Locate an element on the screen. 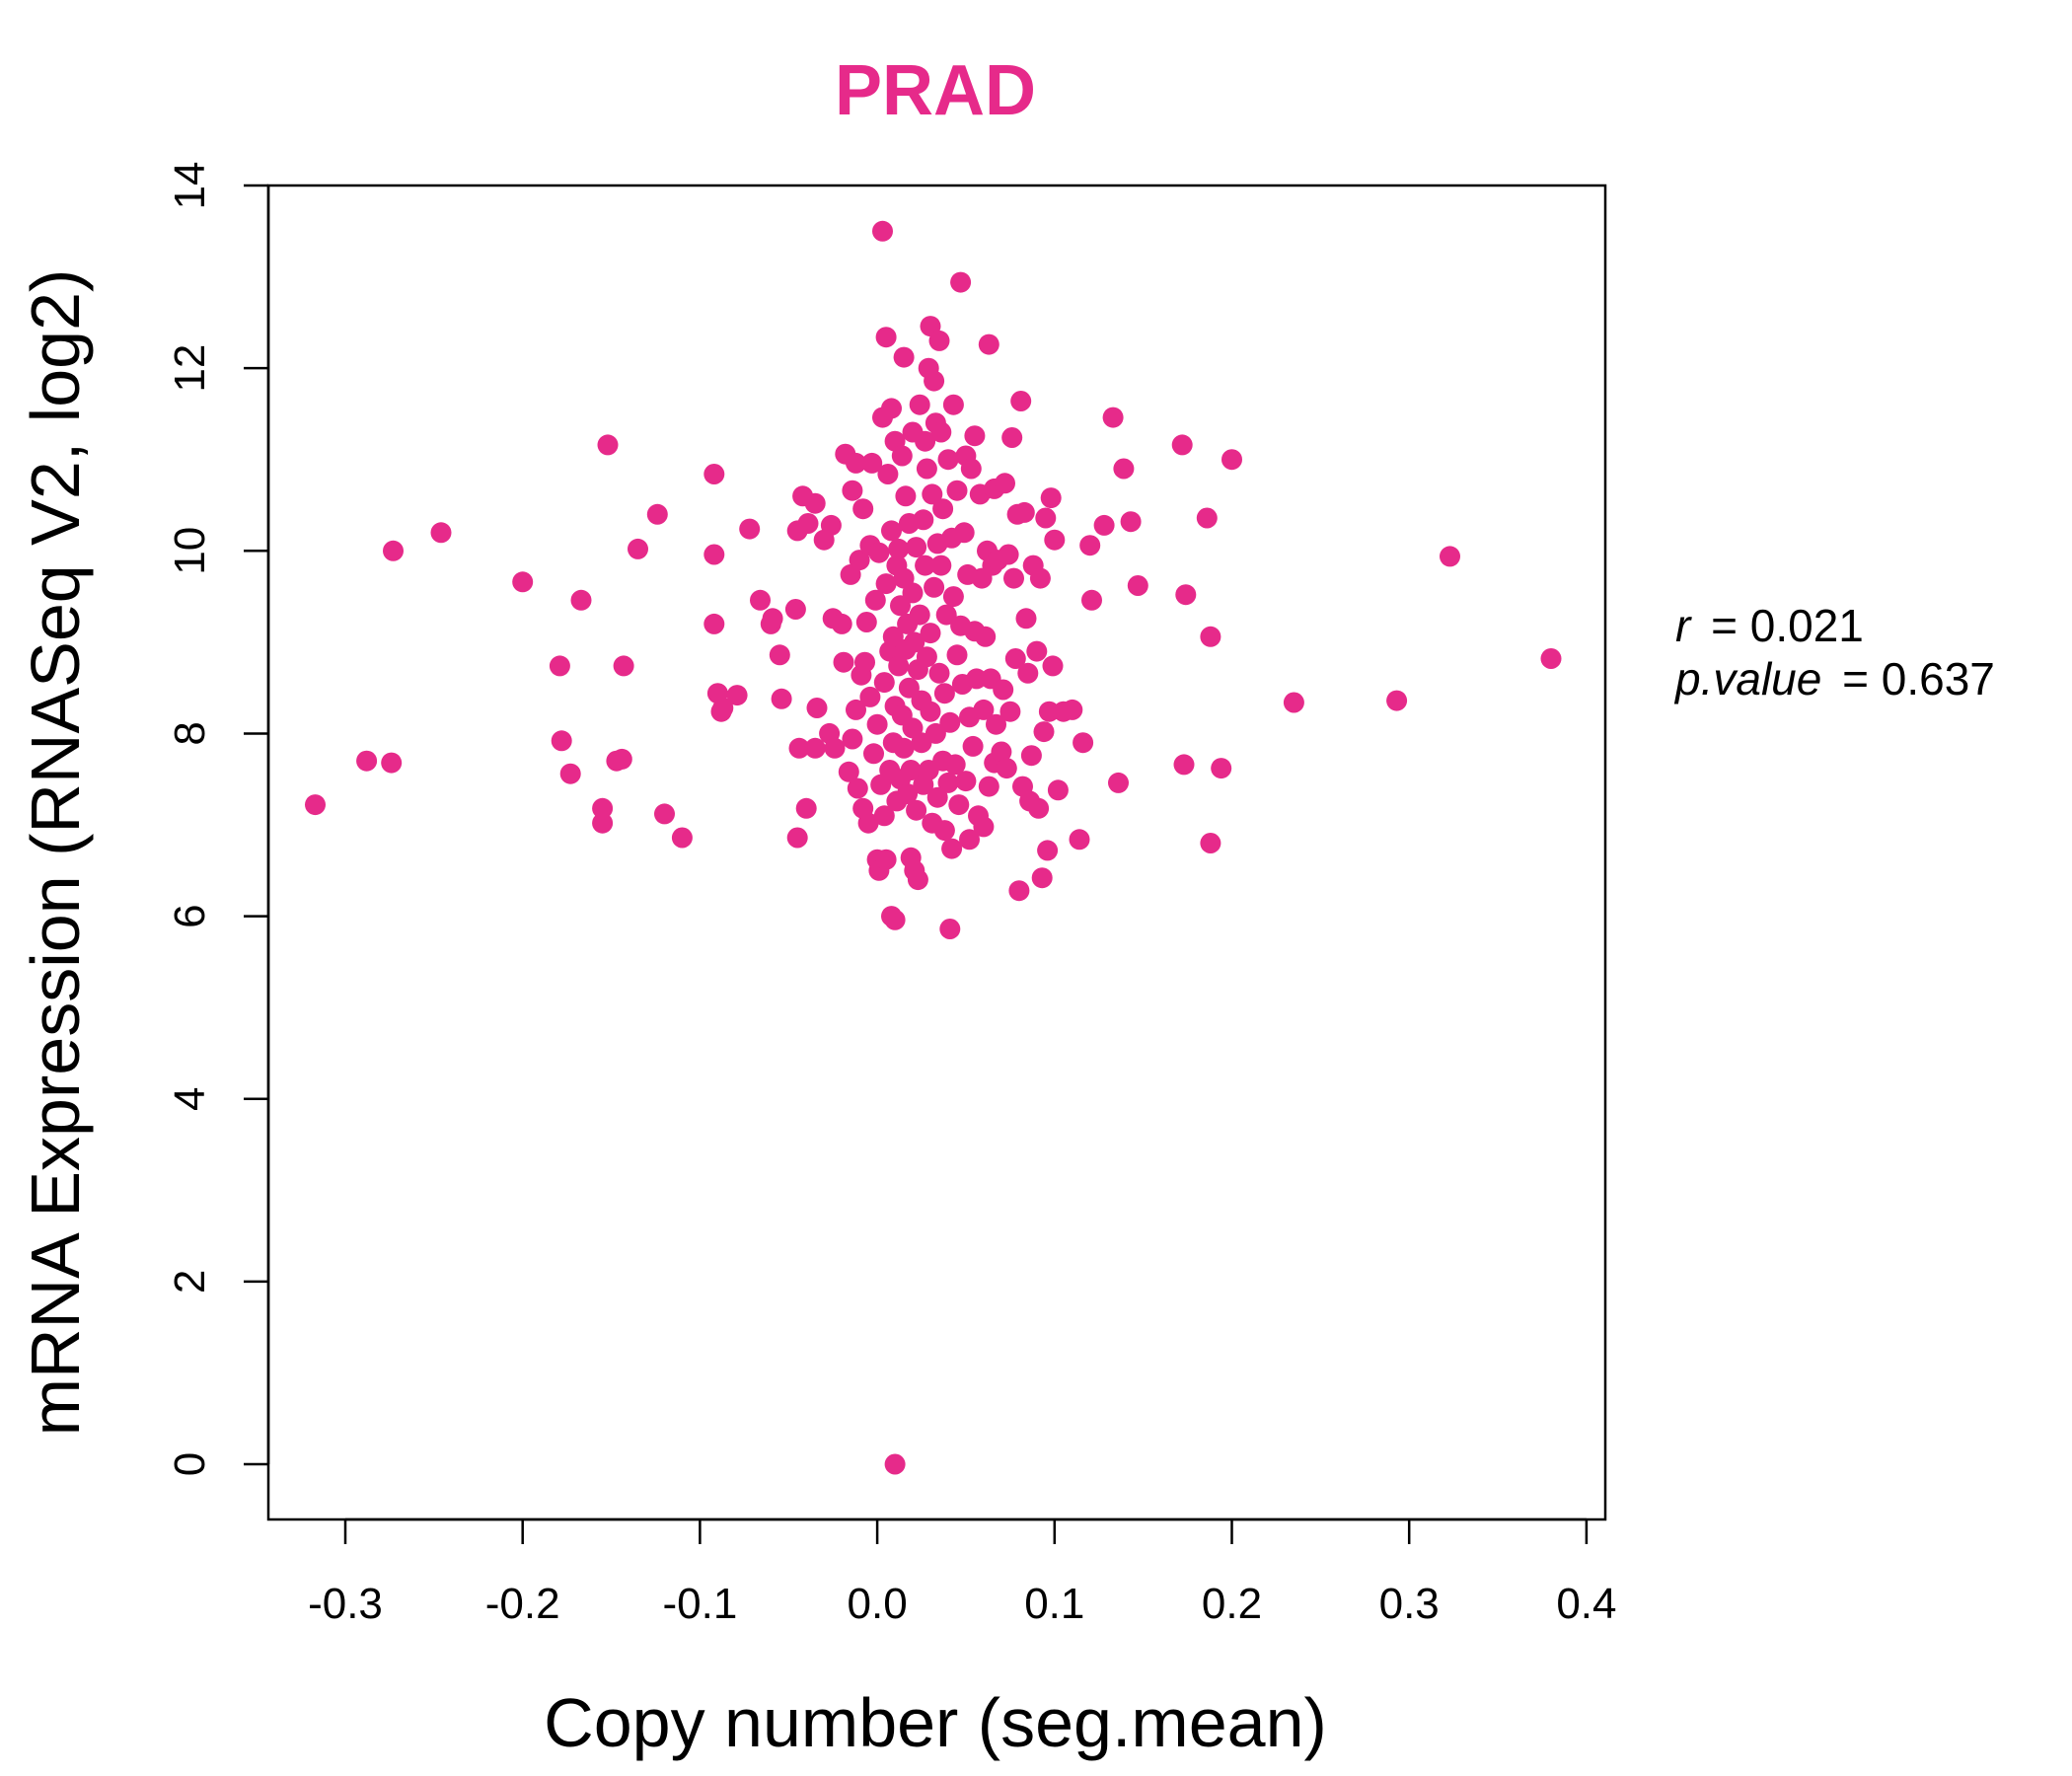 This screenshot has width=2072, height=1776. y-tick-label: 14 is located at coordinates (190, 186).